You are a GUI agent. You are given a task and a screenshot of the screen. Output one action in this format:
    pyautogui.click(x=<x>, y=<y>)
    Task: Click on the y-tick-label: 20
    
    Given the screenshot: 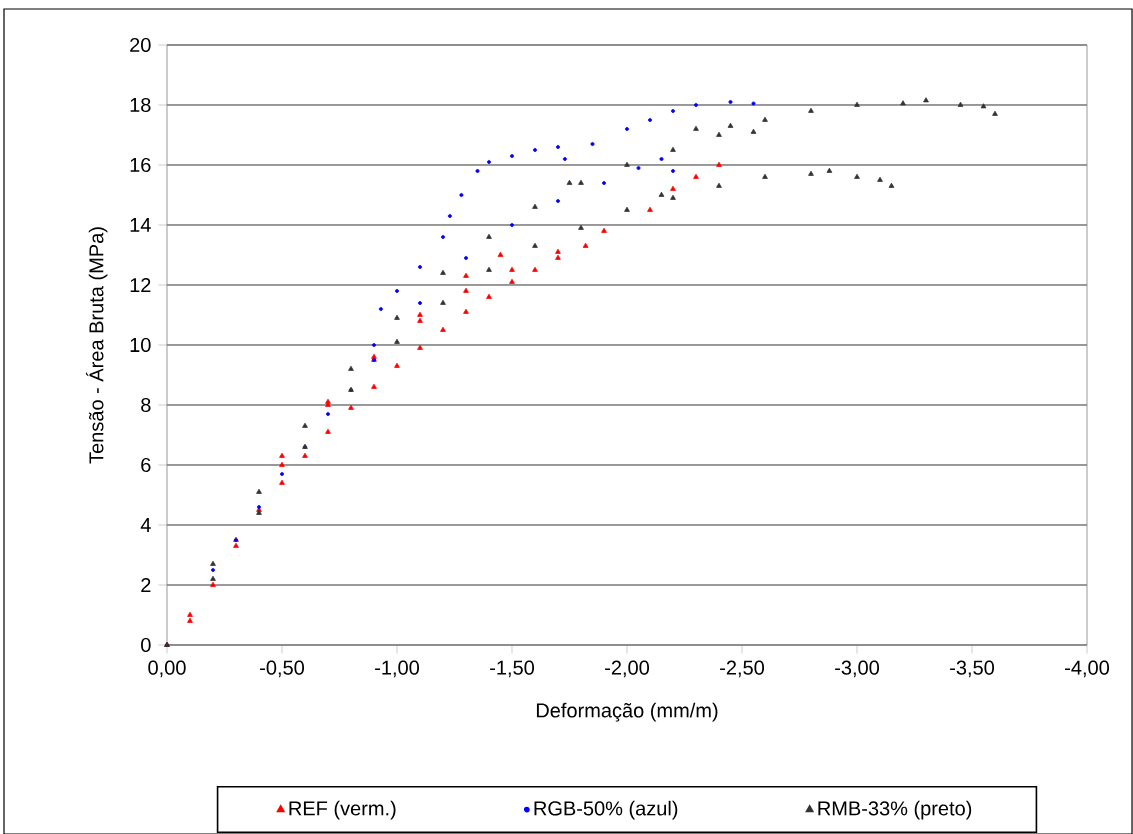 What is the action you would take?
    pyautogui.click(x=140, y=45)
    